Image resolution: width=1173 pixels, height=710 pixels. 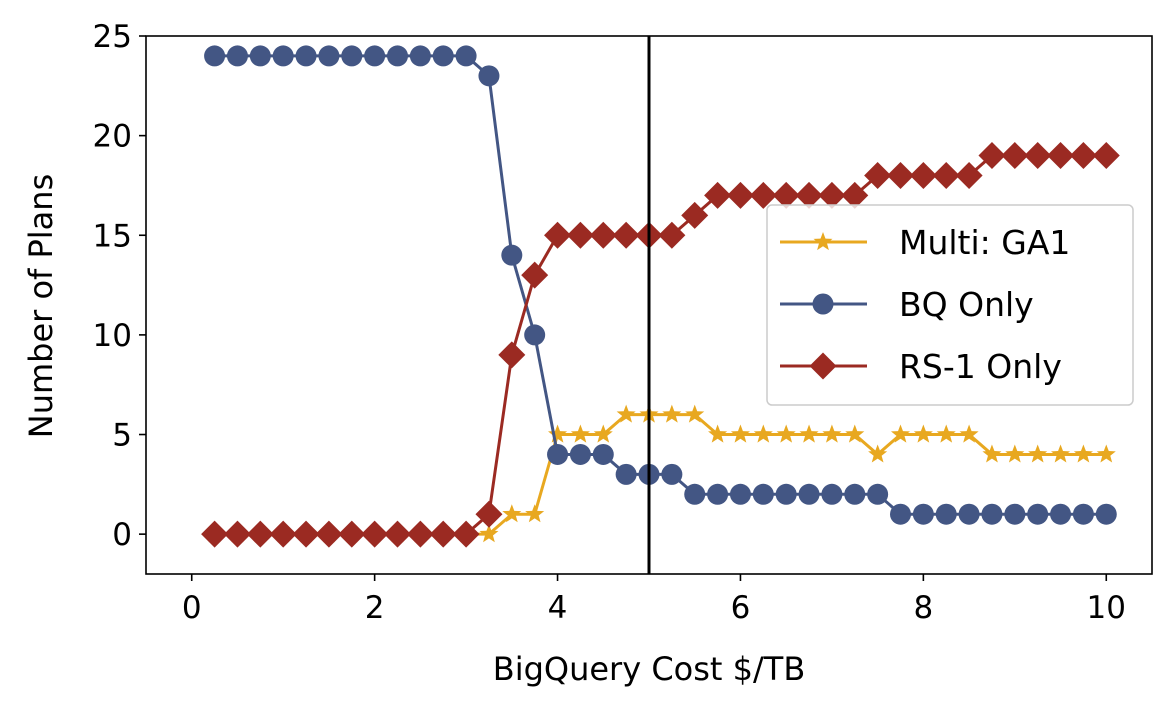 What do you see at coordinates (122, 535) in the screenshot?
I see `y-tick-label: 0` at bounding box center [122, 535].